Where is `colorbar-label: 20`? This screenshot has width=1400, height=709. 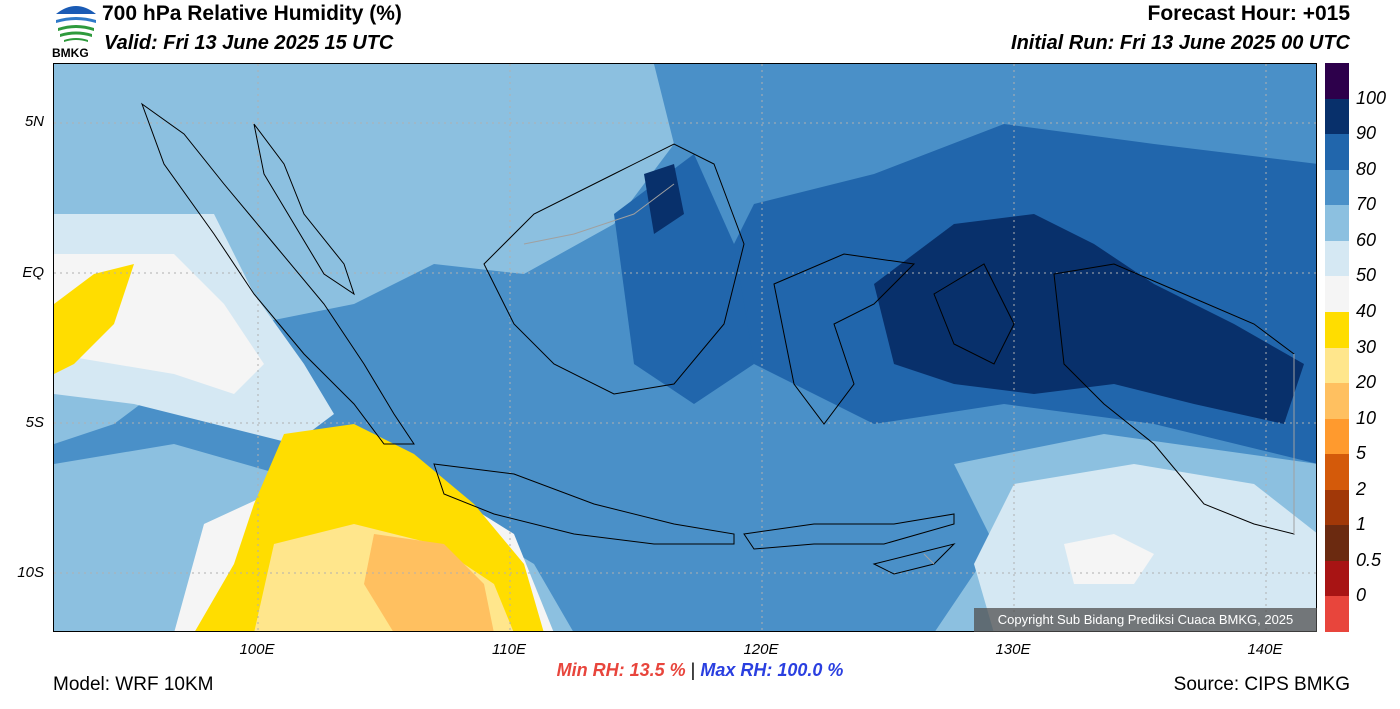
colorbar-label: 20 is located at coordinates (1366, 382).